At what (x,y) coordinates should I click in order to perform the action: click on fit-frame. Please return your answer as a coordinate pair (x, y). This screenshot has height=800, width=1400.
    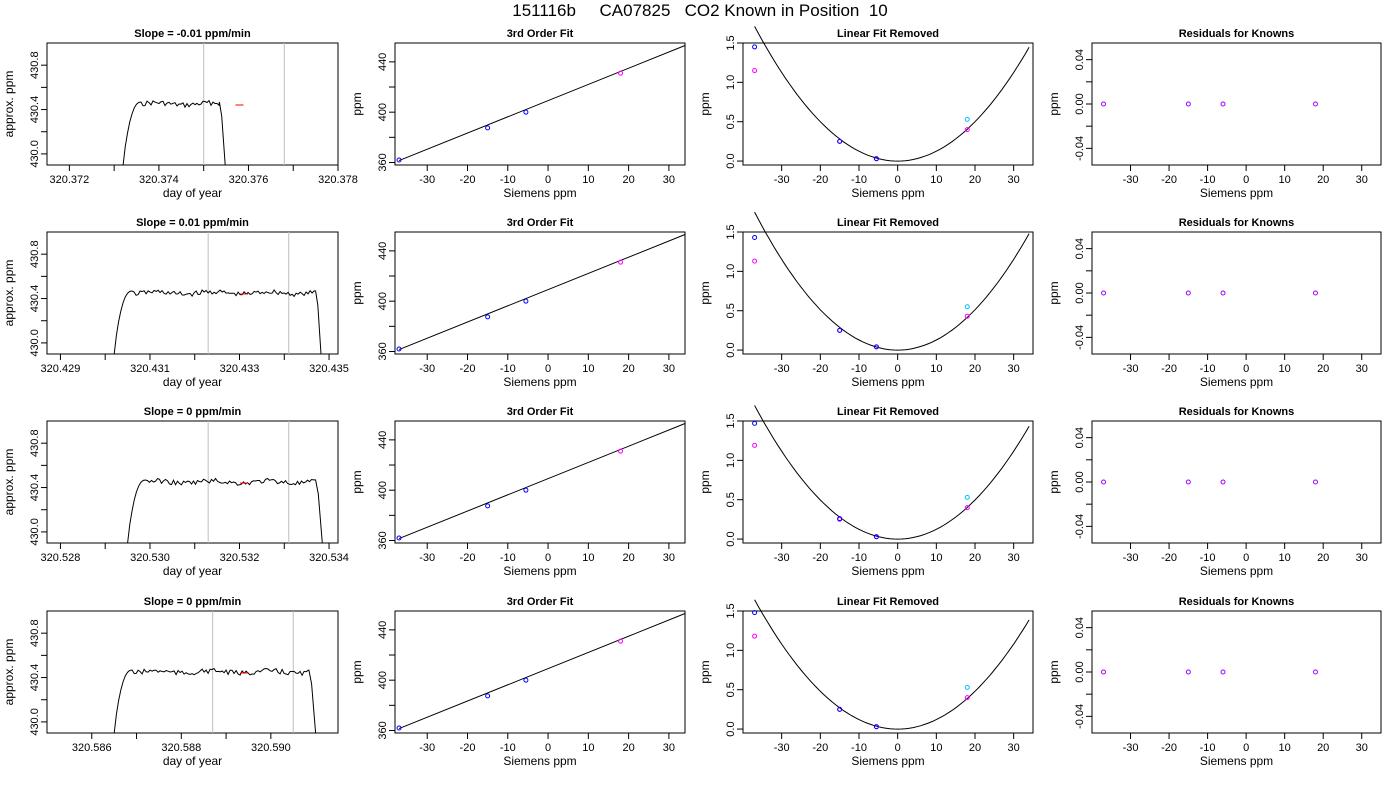
    Looking at the image, I should click on (540, 293).